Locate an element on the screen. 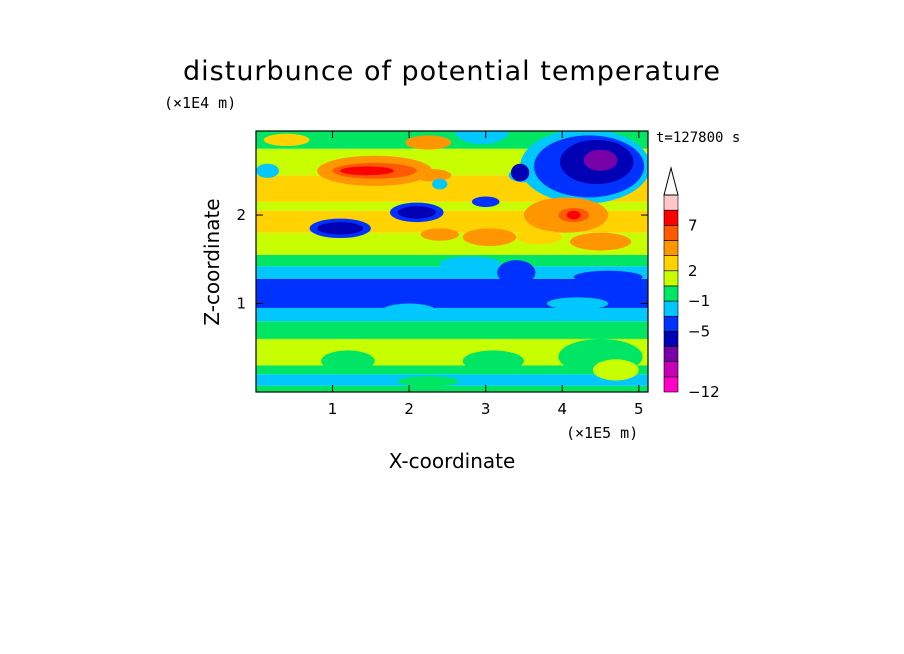 This screenshot has width=904, height=654. x-tick-label: 4 is located at coordinates (562, 409).